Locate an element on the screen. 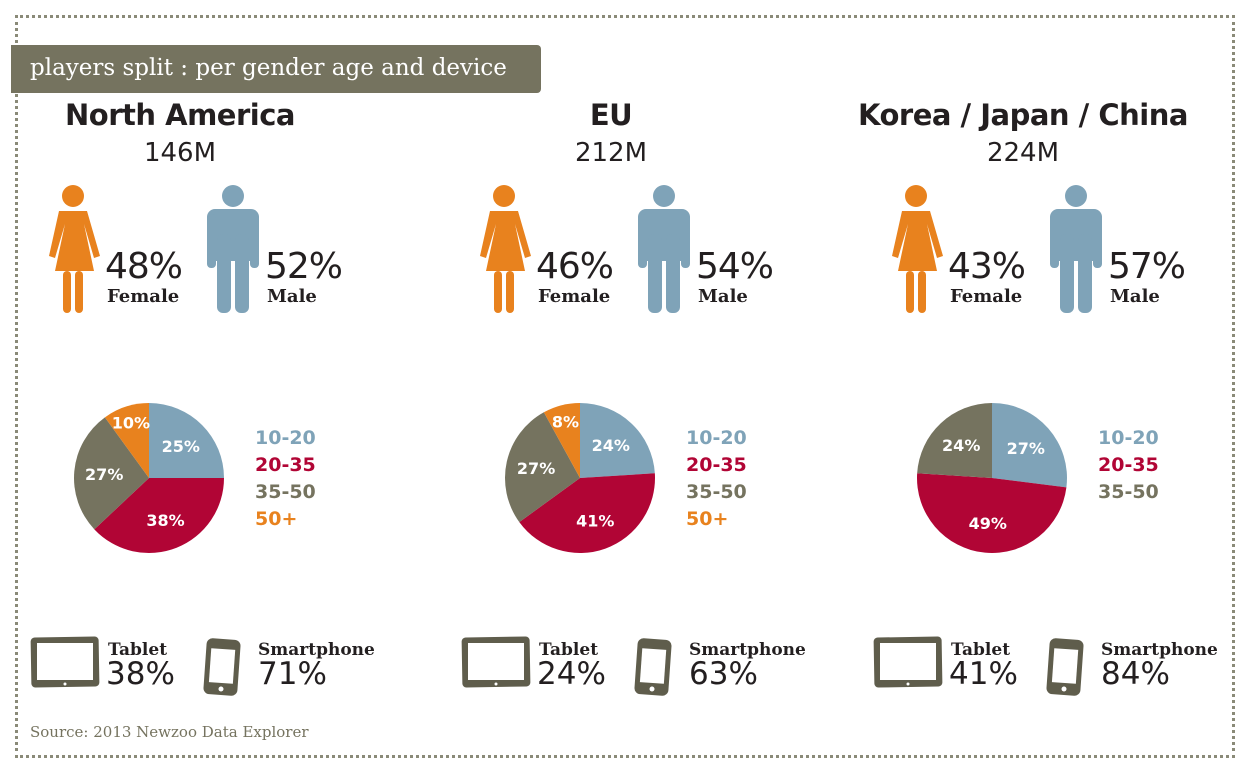  pie-label-20-35: 38% is located at coordinates (165, 520).